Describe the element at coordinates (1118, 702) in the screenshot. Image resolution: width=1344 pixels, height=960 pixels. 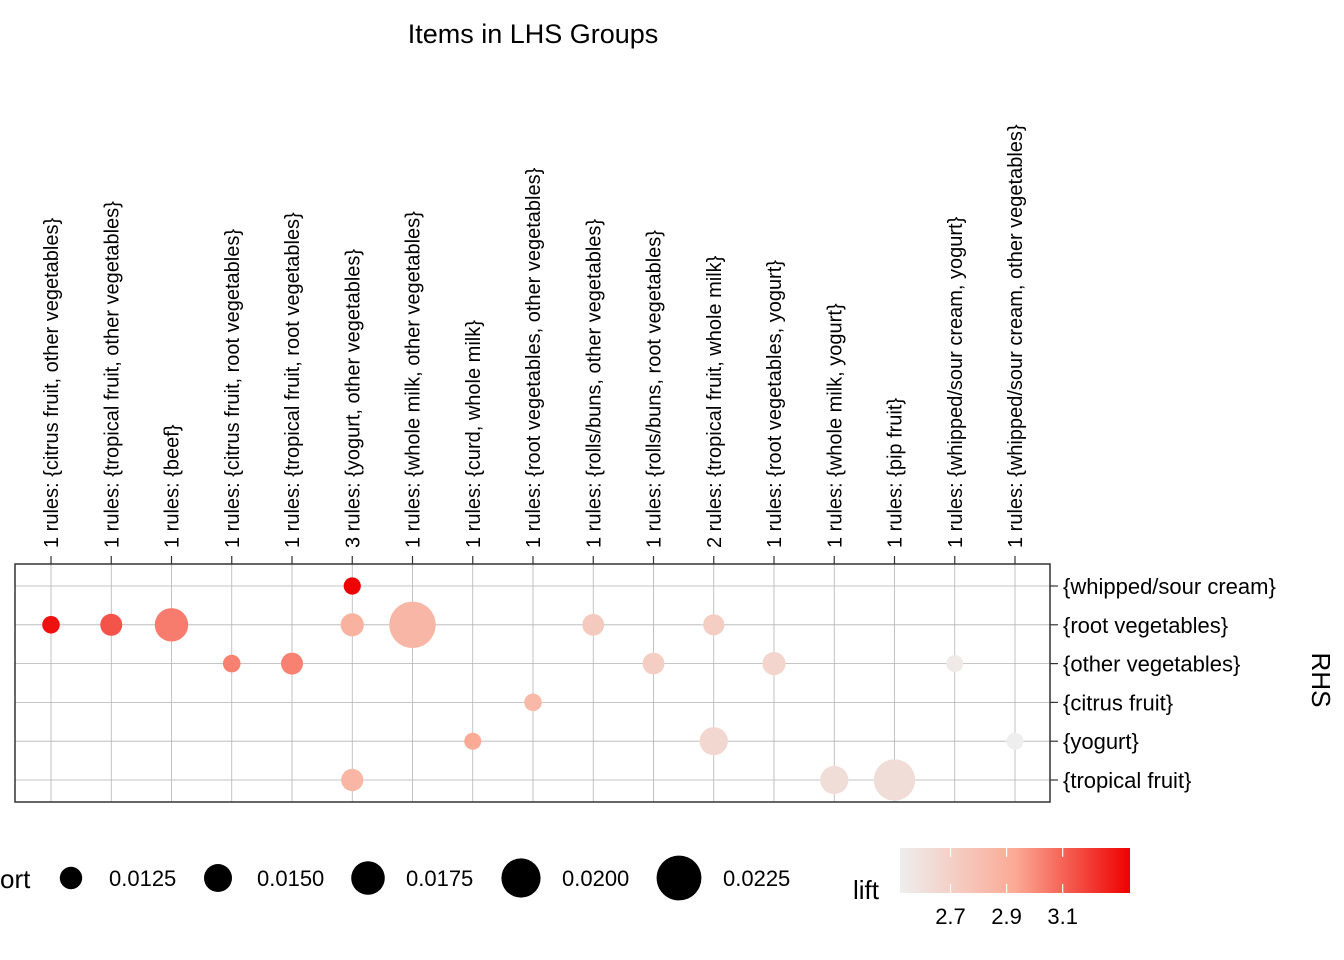
I see `rhs-item-label: {citrus fruit}` at that location.